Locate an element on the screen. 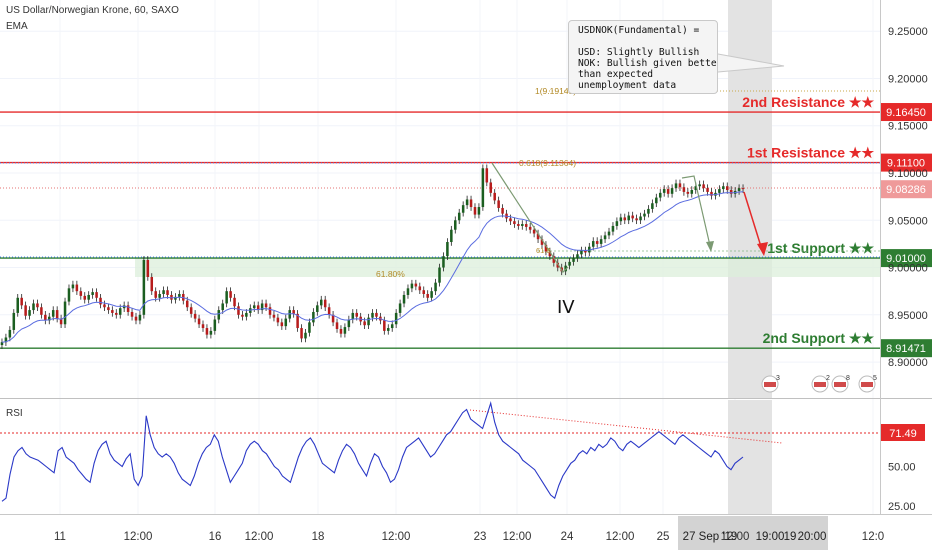  rsi-tick-label: 25.00 is located at coordinates (902, 507).